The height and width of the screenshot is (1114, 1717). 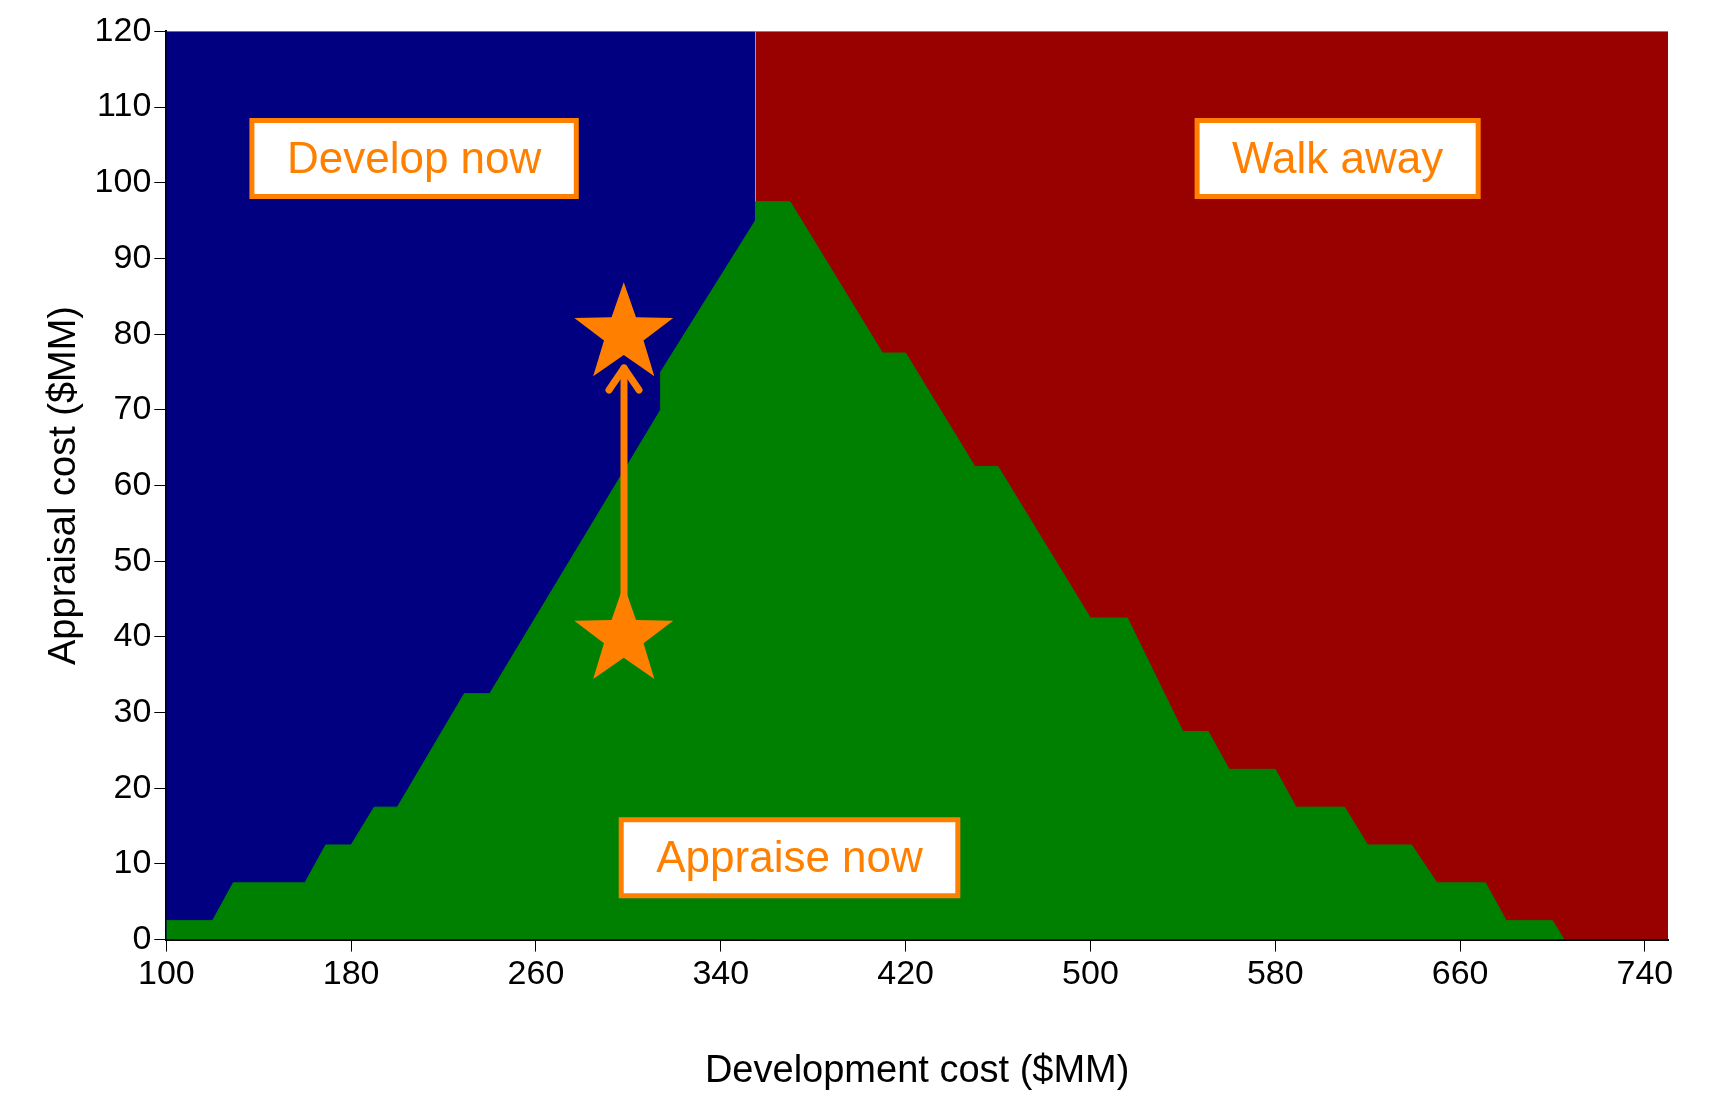 I want to click on y-tick-label: 70, so click(x=132, y=407).